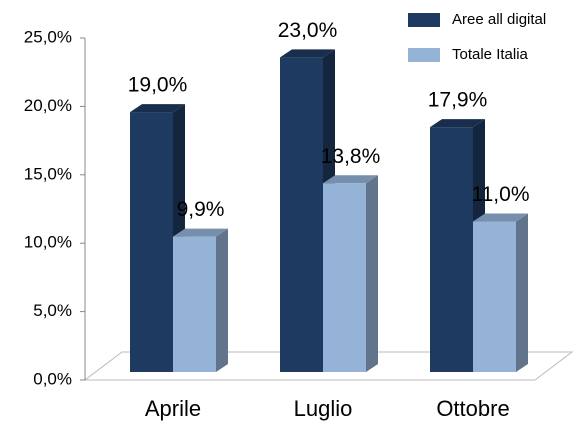 This screenshot has width=582, height=422. What do you see at coordinates (351, 156) in the screenshot?
I see `value-label: 13,8%` at bounding box center [351, 156].